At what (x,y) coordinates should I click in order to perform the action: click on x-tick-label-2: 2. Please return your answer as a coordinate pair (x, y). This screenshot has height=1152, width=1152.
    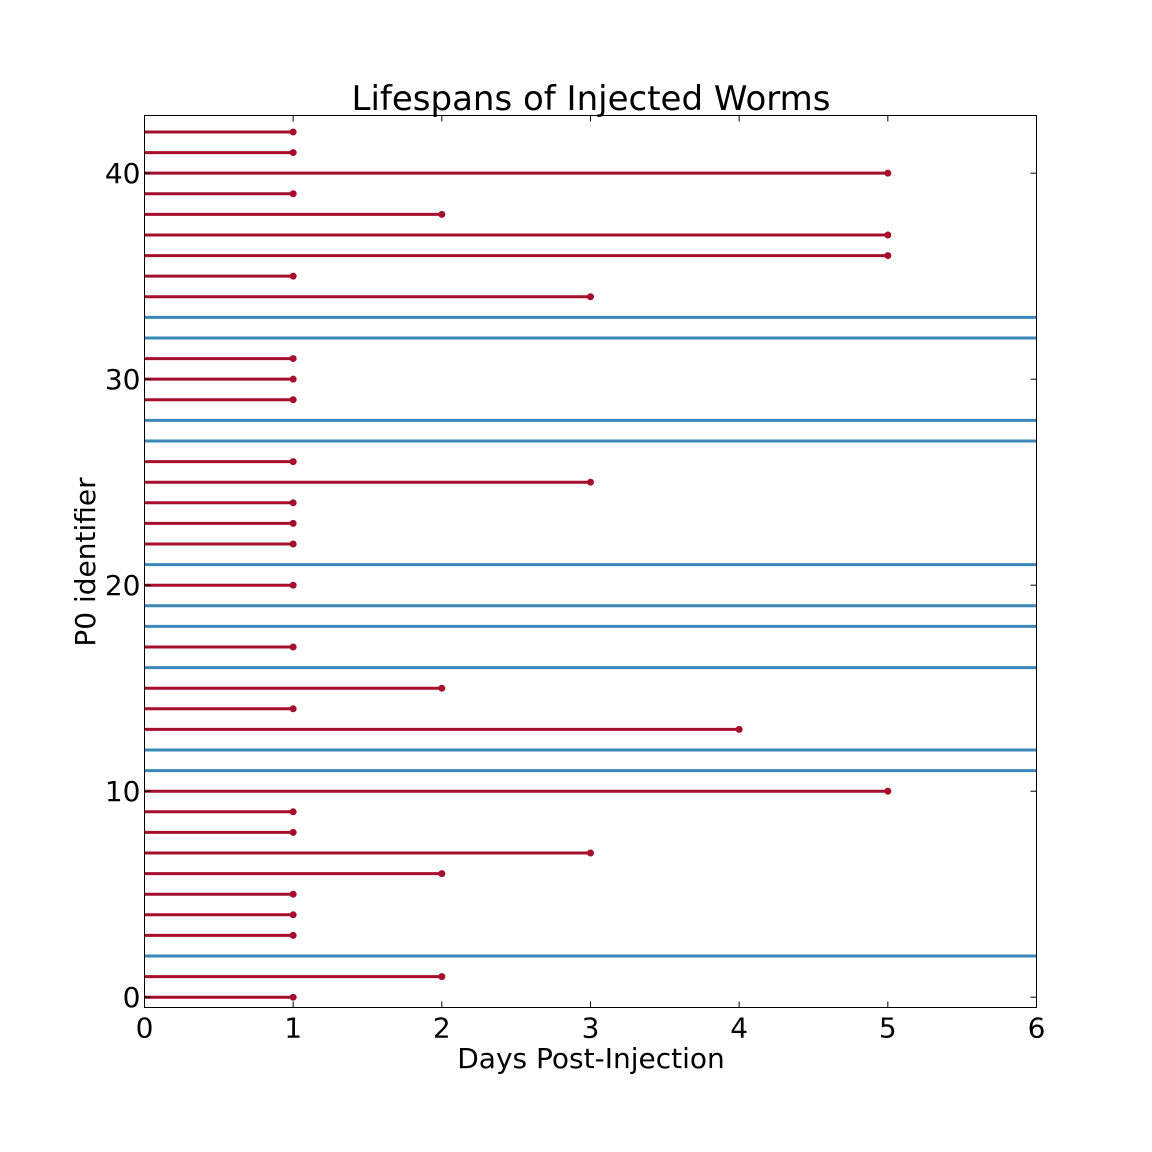
    Looking at the image, I should click on (442, 1028).